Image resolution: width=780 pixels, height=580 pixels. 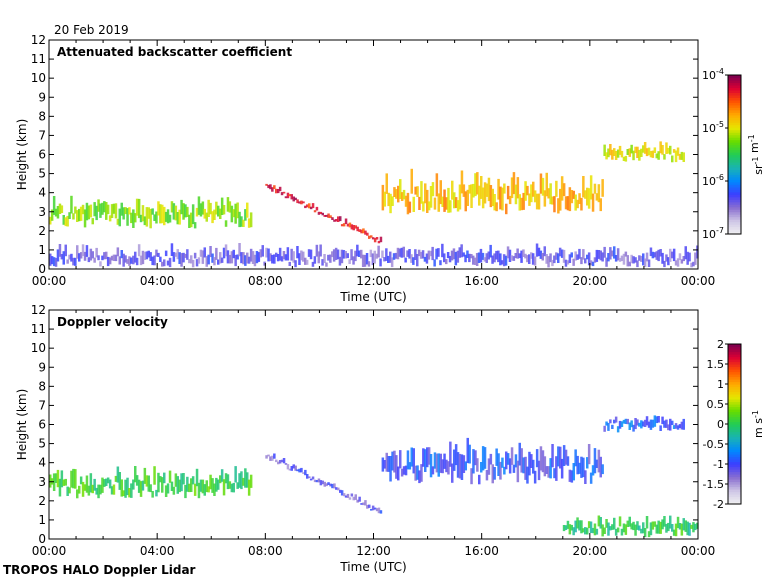 What do you see at coordinates (22, 154) in the screenshot?
I see `y-axis-label: Height (km)` at bounding box center [22, 154].